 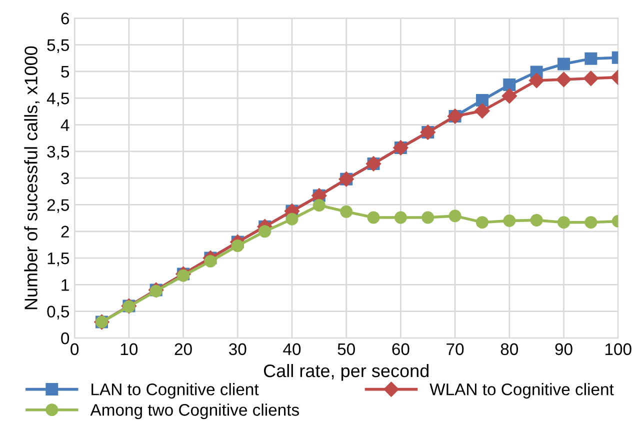 What do you see at coordinates (58, 46) in the screenshot?
I see `y-tick-label: 5,5` at bounding box center [58, 46].